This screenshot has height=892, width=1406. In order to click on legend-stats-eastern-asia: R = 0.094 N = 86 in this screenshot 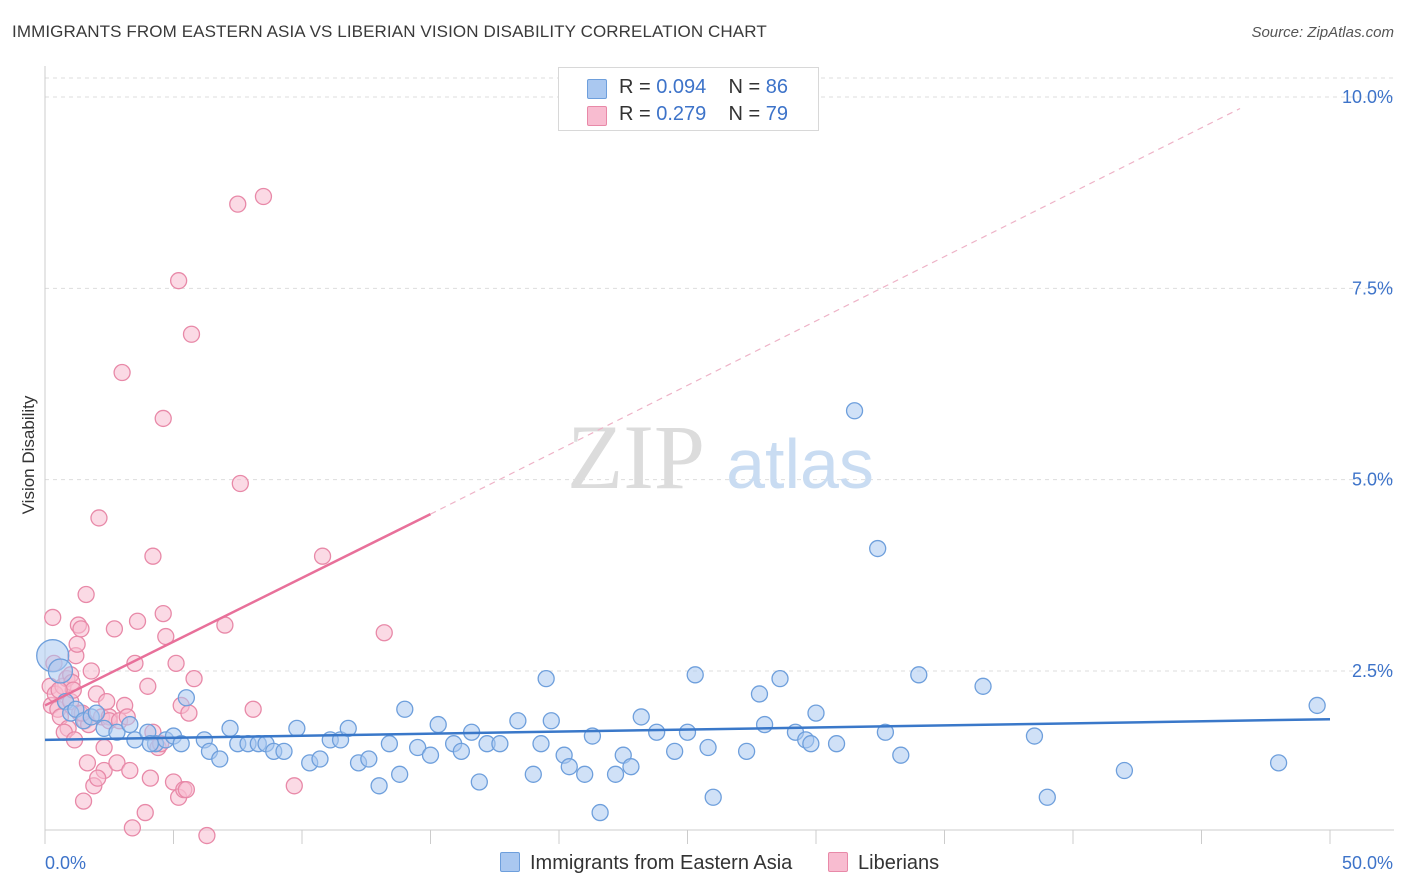, I will do `click(703, 87)`.